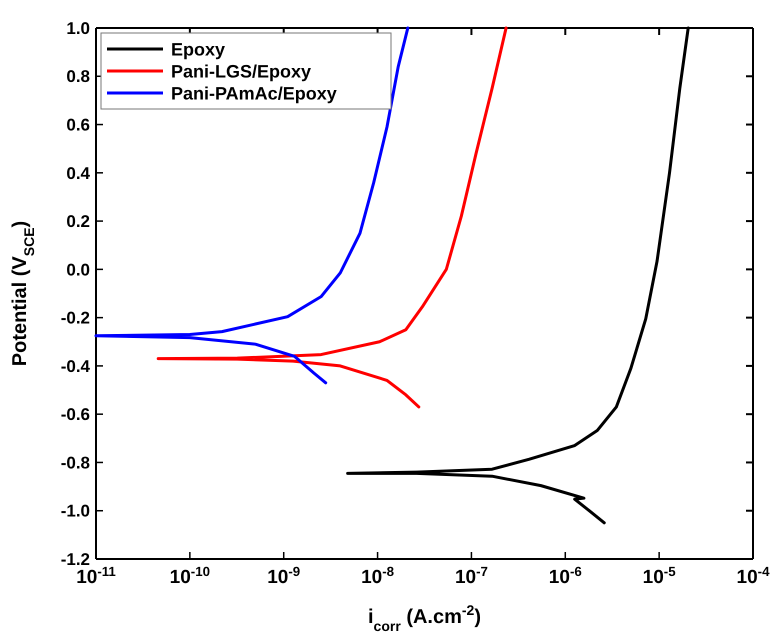 Image resolution: width=777 pixels, height=637 pixels. Describe the element at coordinates (78, 124) in the screenshot. I see `y-tick-label: 0.6` at that location.